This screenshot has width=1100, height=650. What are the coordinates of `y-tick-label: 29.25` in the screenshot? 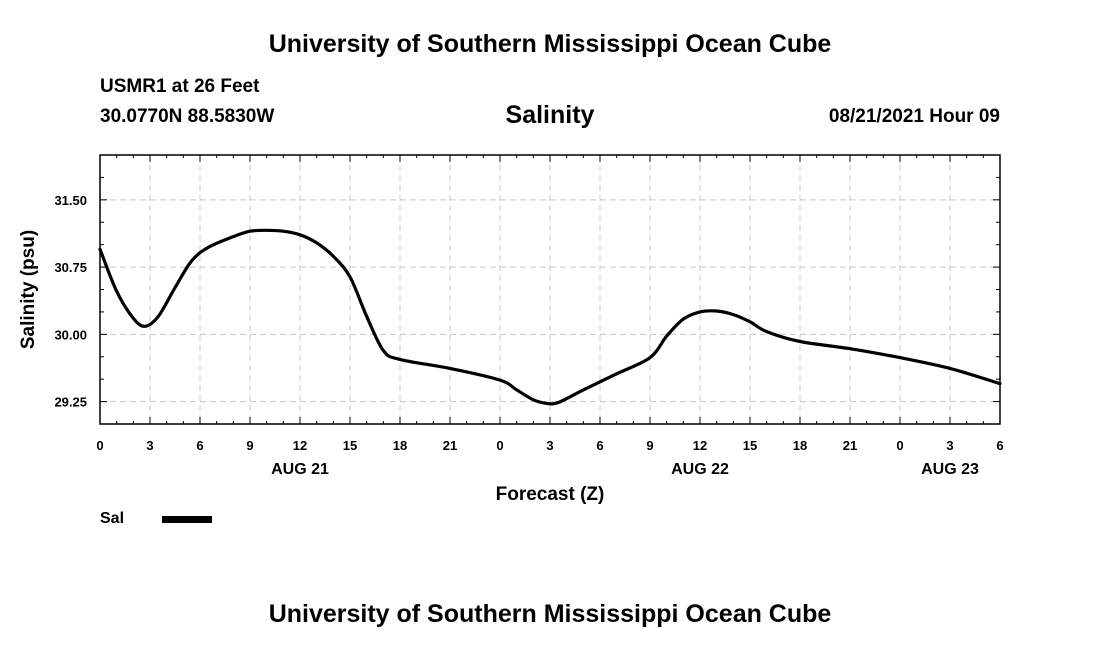 It's located at (70, 402).